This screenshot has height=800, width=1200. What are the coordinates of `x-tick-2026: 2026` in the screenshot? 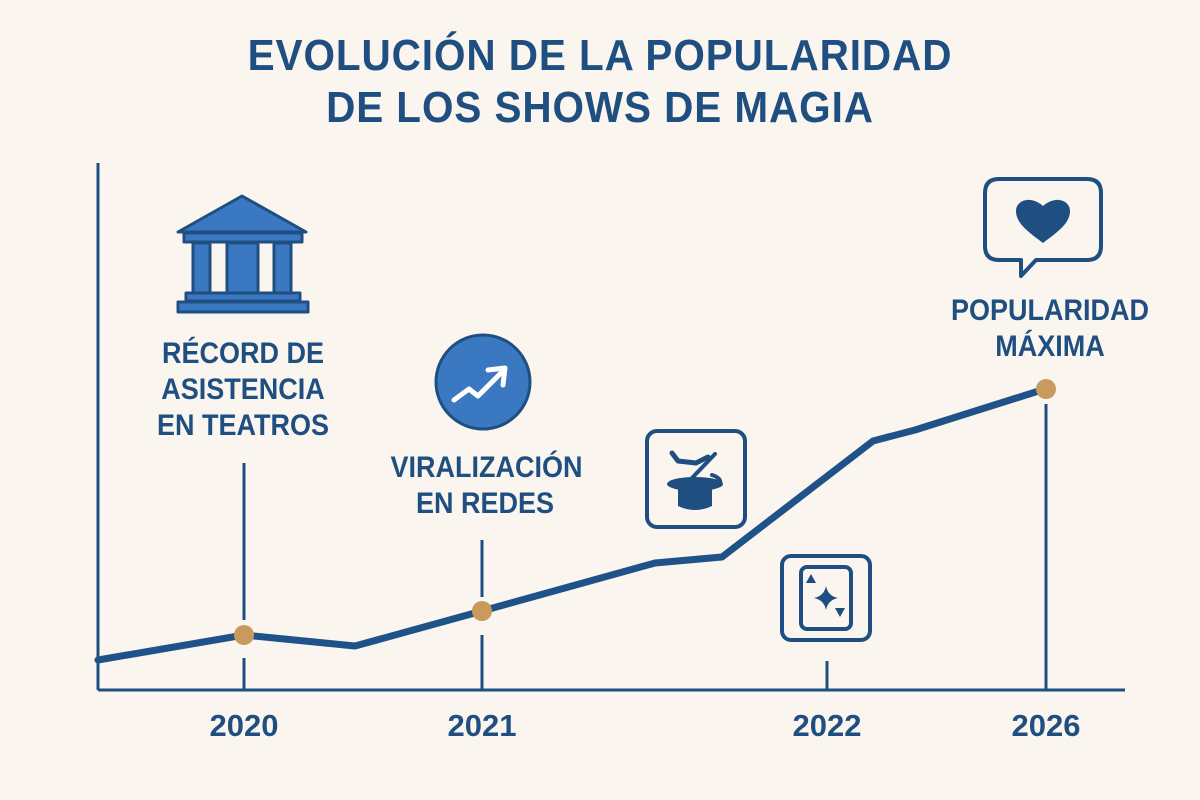 It's located at (1046, 725).